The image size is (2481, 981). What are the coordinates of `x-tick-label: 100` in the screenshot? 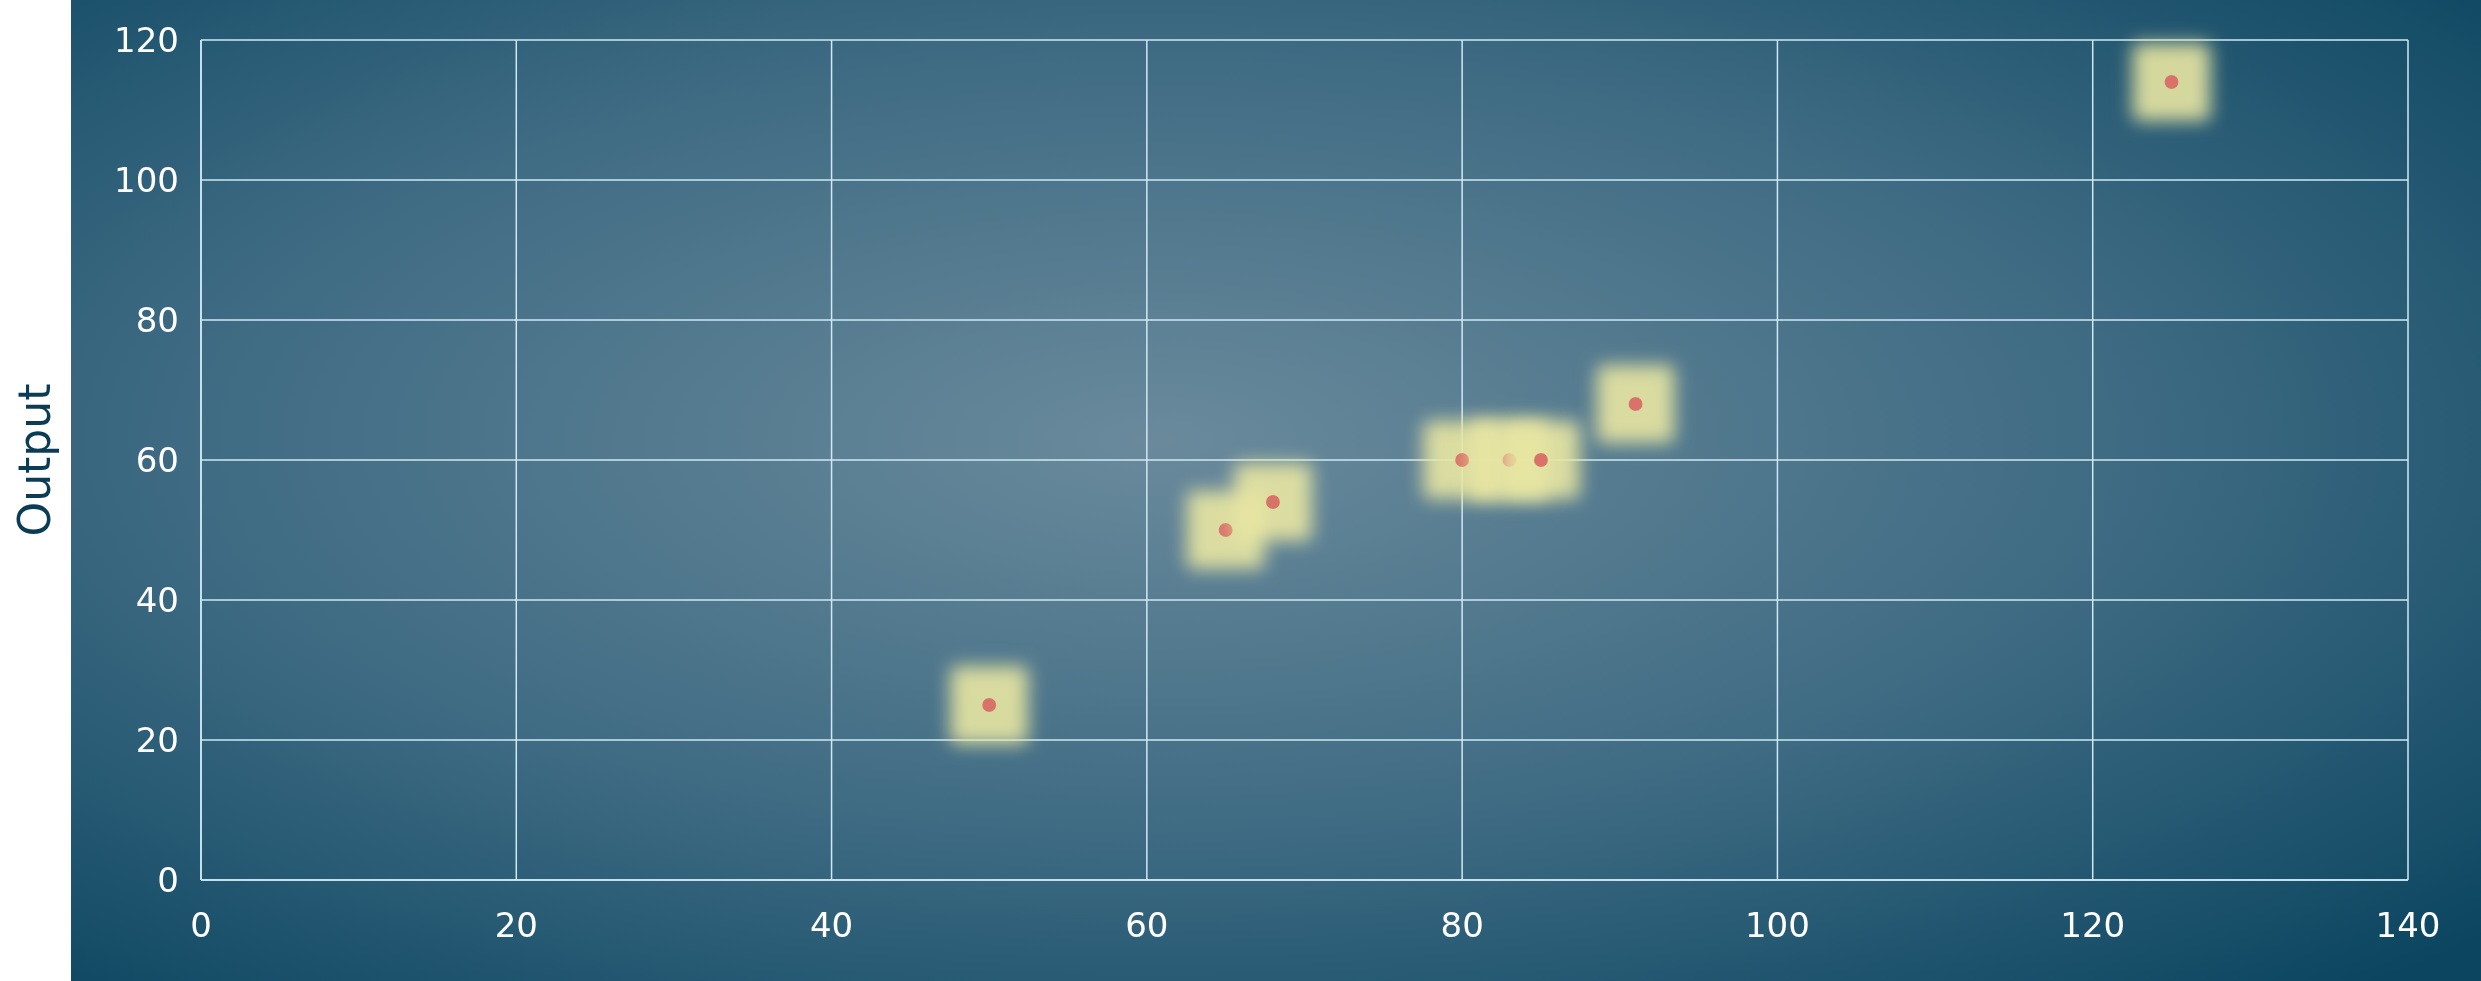 It's located at (1777, 925).